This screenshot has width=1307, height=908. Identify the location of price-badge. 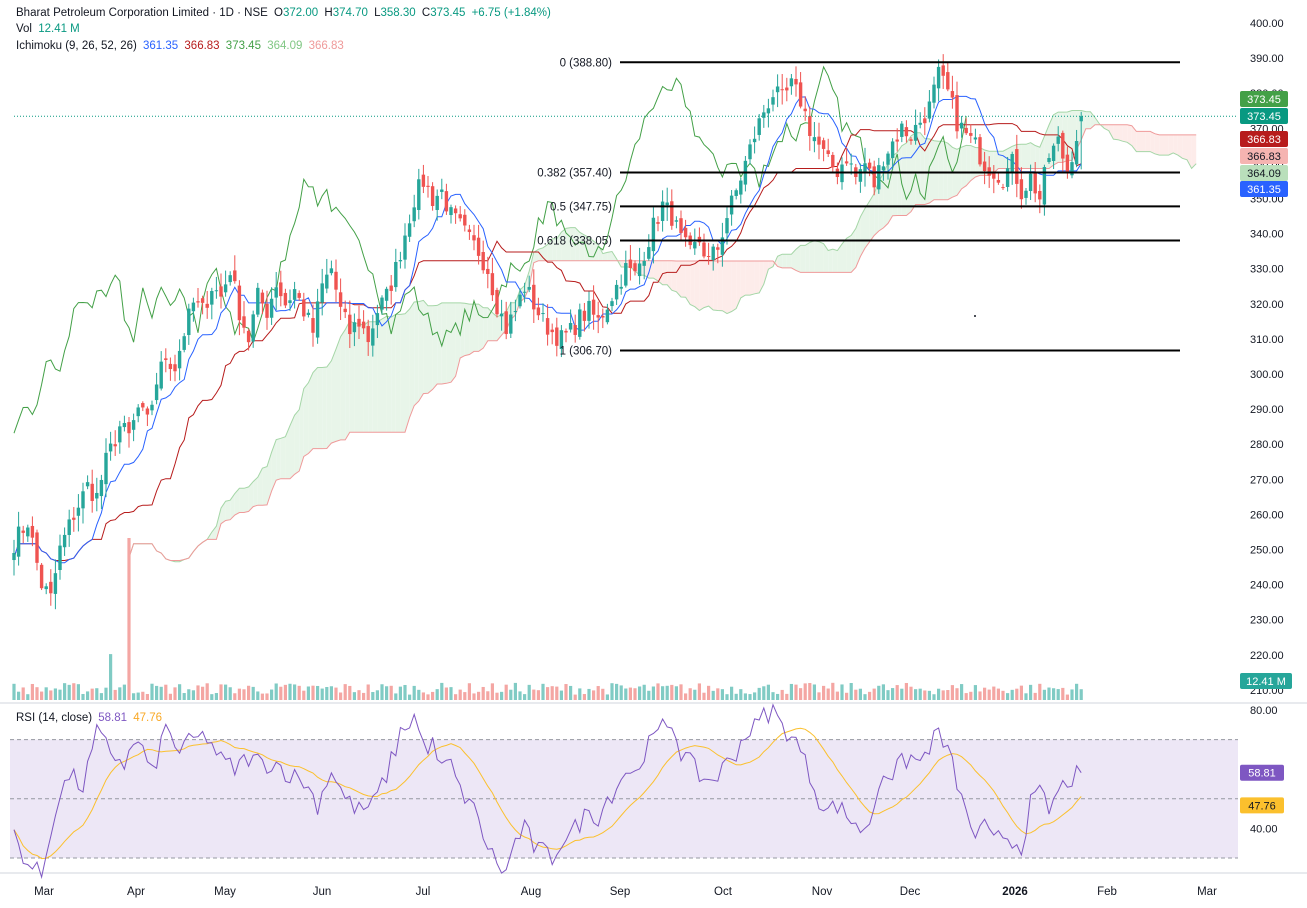
(1264, 99).